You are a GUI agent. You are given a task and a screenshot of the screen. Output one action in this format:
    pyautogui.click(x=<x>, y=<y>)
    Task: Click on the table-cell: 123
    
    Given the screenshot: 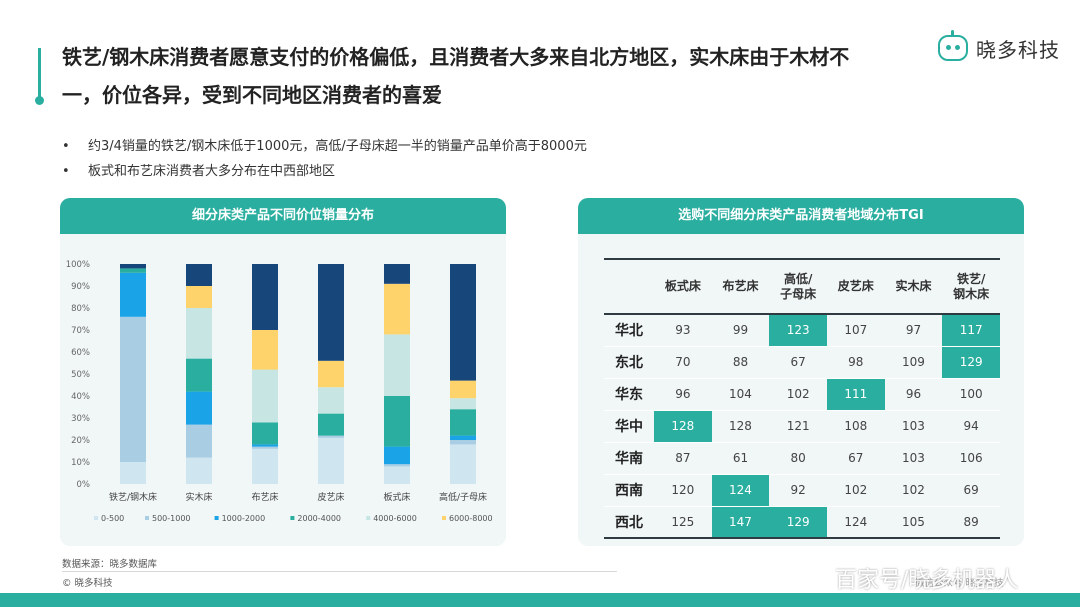 What is the action you would take?
    pyautogui.click(x=798, y=329)
    